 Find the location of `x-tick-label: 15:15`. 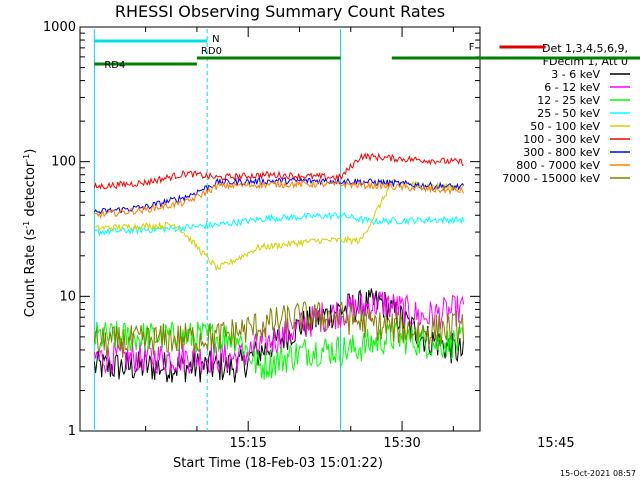

x-tick-label: 15:15 is located at coordinates (247, 443).